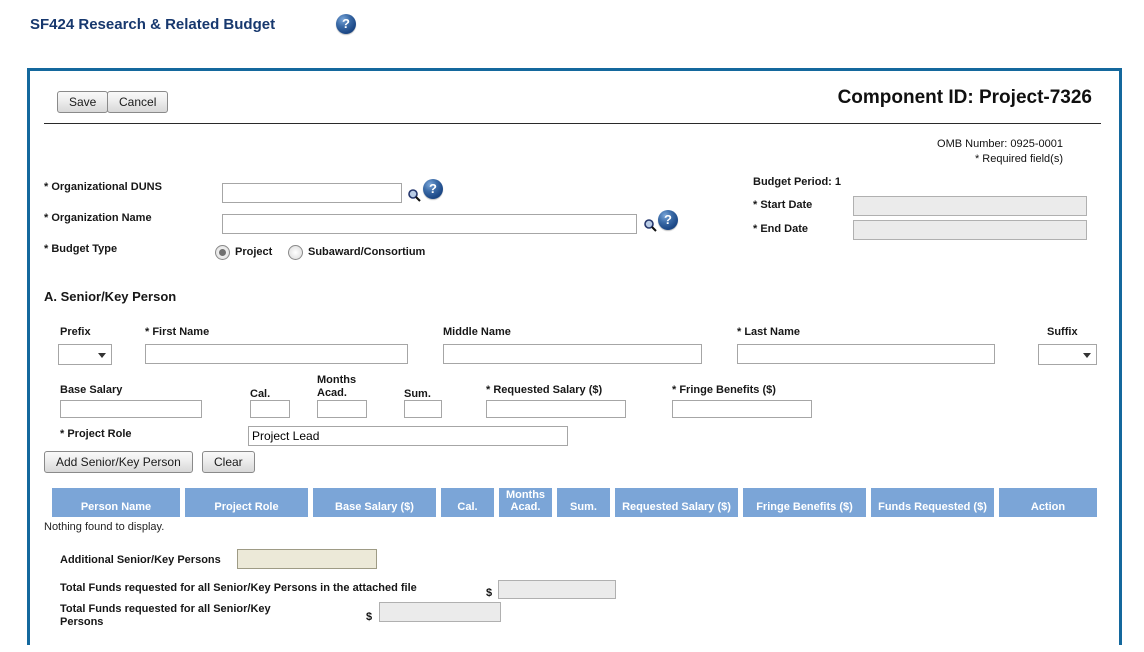 The width and height of the screenshot is (1144, 652). What do you see at coordinates (557, 589) in the screenshot?
I see `total-attached-input` at bounding box center [557, 589].